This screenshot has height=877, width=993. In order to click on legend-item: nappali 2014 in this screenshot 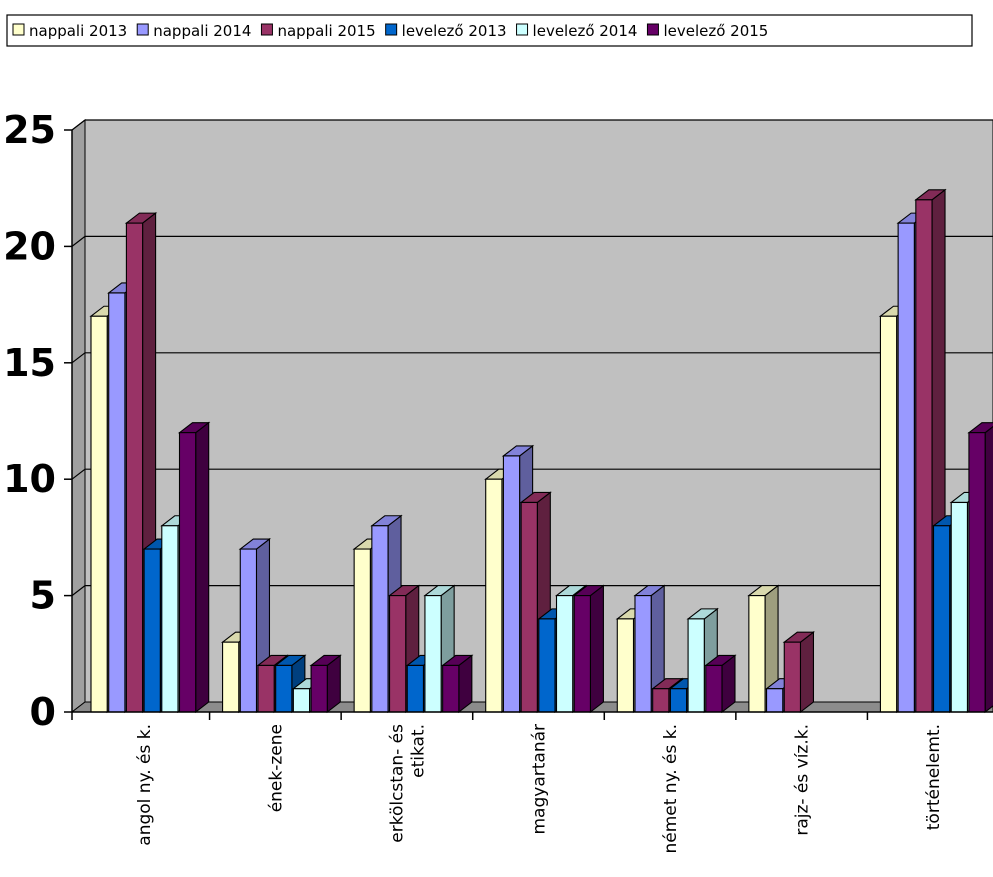, I will do `click(194, 31)`.